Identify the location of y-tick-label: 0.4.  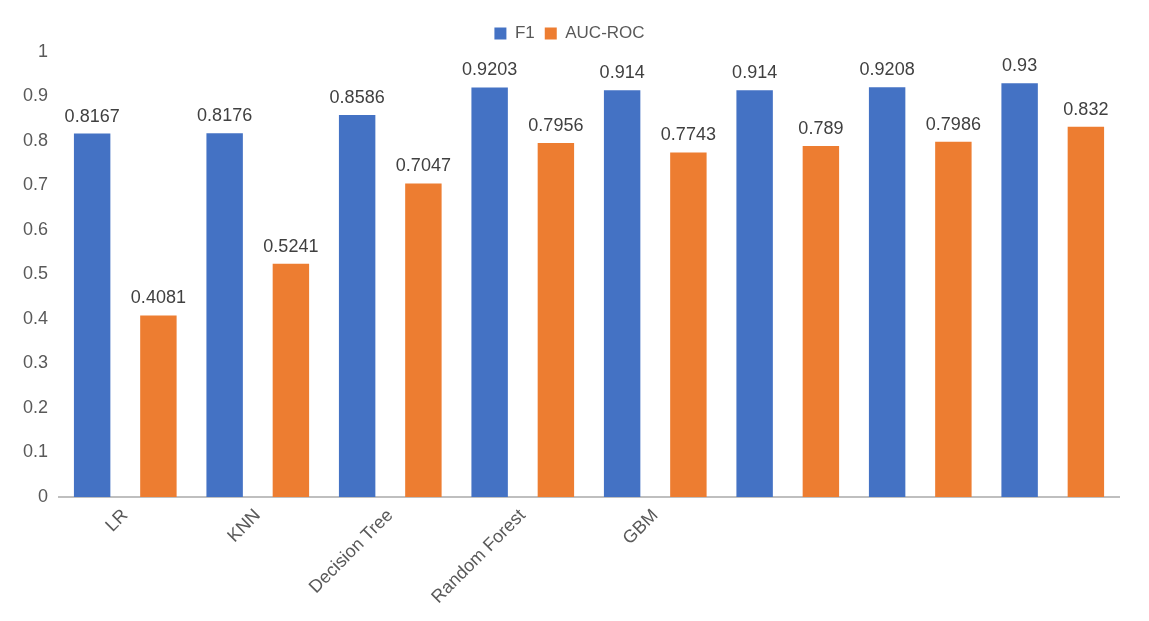
(35, 317).